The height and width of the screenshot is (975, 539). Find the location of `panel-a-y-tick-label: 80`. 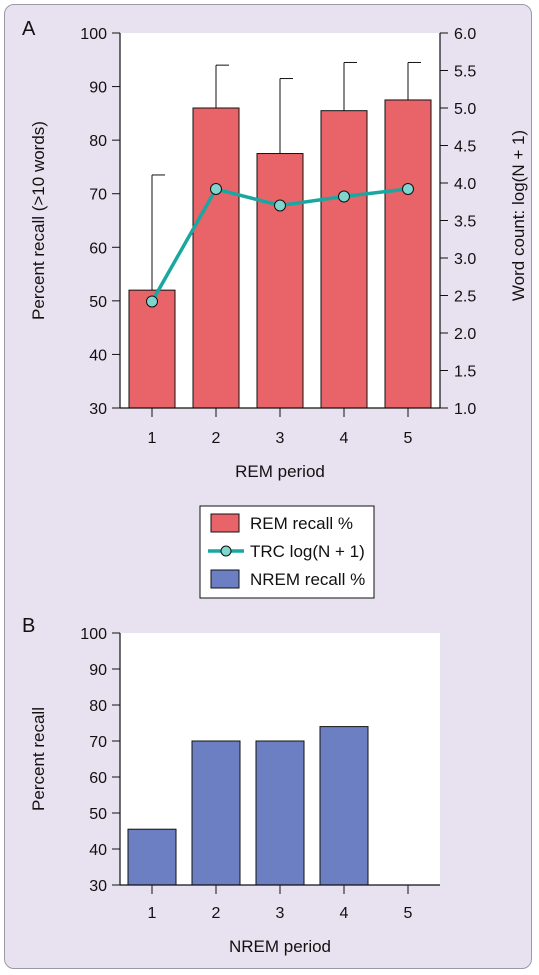

panel-a-y-tick-label: 80 is located at coordinates (98, 141).